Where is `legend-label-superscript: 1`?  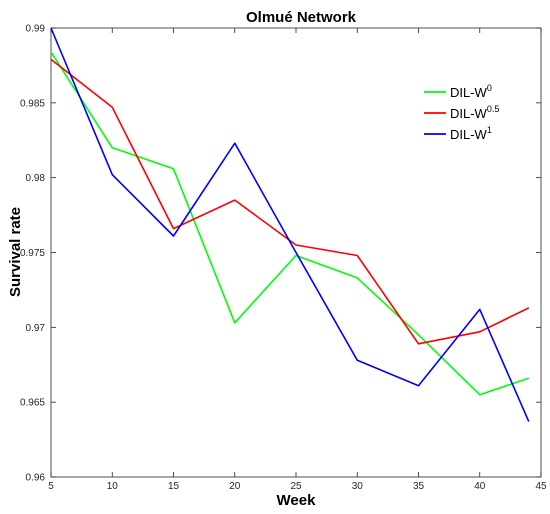 legend-label-superscript: 1 is located at coordinates (489, 130).